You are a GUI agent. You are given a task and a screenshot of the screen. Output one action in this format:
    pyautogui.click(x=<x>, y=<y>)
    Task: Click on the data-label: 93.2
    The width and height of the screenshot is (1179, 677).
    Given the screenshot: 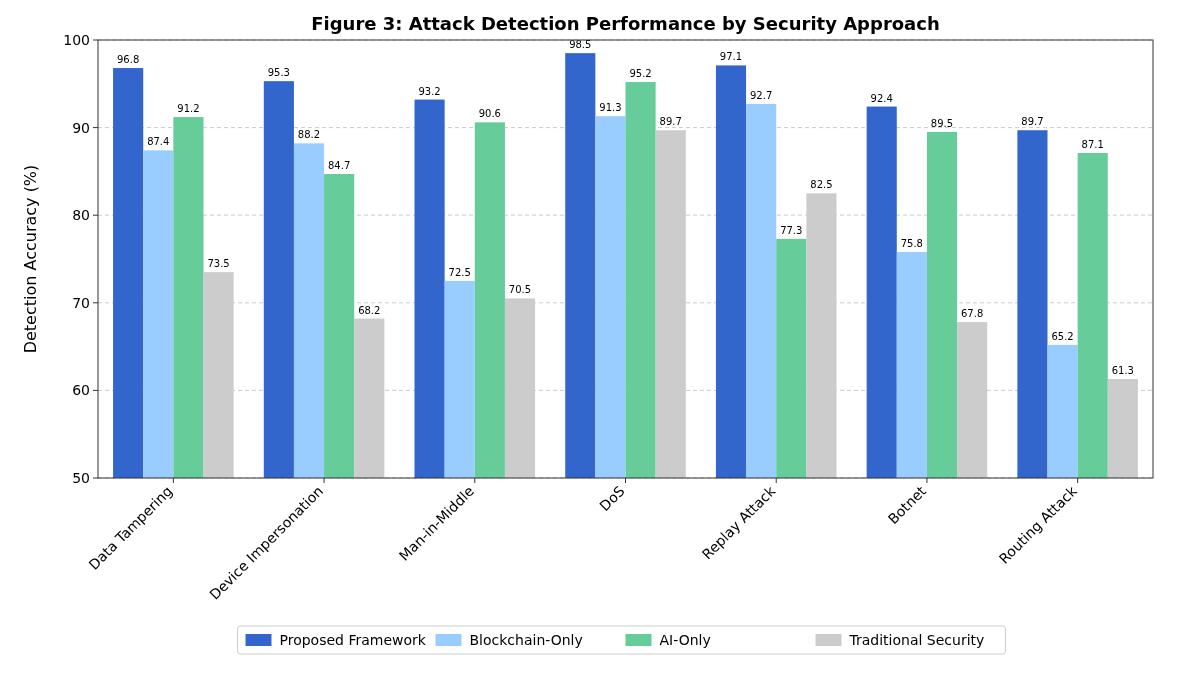 What is the action you would take?
    pyautogui.click(x=429, y=91)
    